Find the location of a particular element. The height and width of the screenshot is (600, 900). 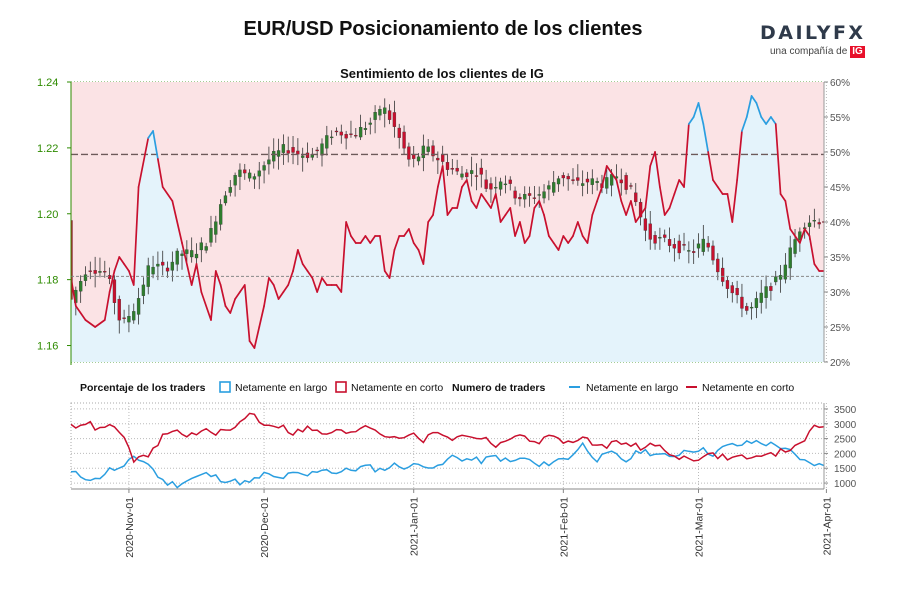

legend-label-short-count: Netamente en corto is located at coordinates (748, 388).